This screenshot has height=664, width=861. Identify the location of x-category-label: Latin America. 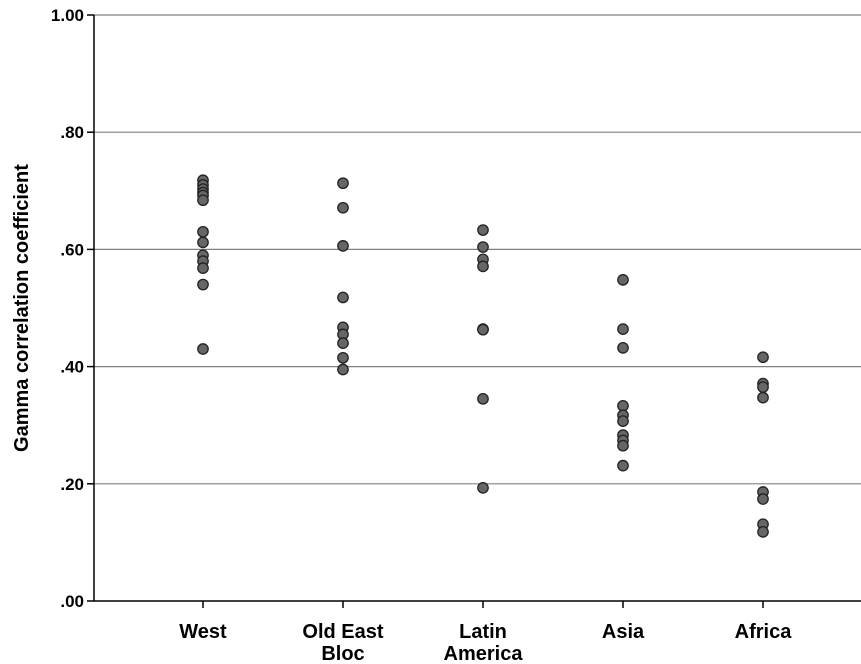
(484, 642).